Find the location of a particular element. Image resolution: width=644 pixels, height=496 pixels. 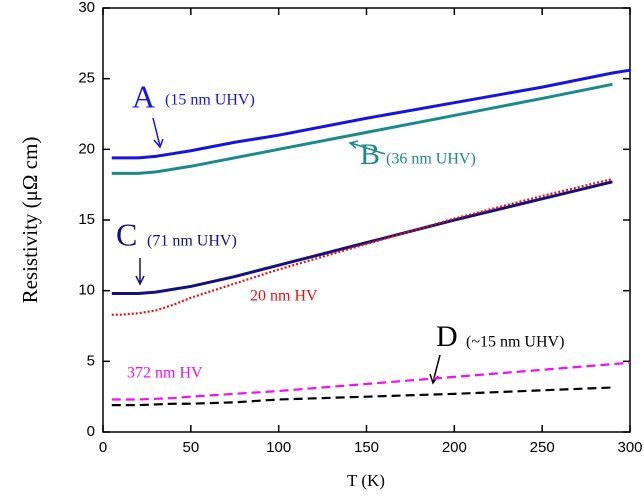

annotation: (71 nm UHV) is located at coordinates (192, 241).